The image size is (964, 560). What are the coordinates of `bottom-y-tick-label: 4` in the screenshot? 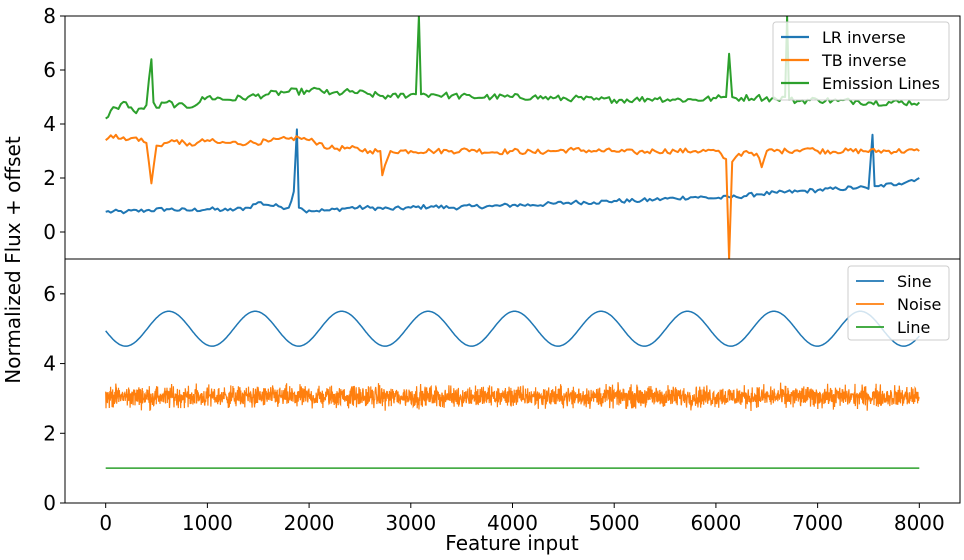 It's located at (49, 364).